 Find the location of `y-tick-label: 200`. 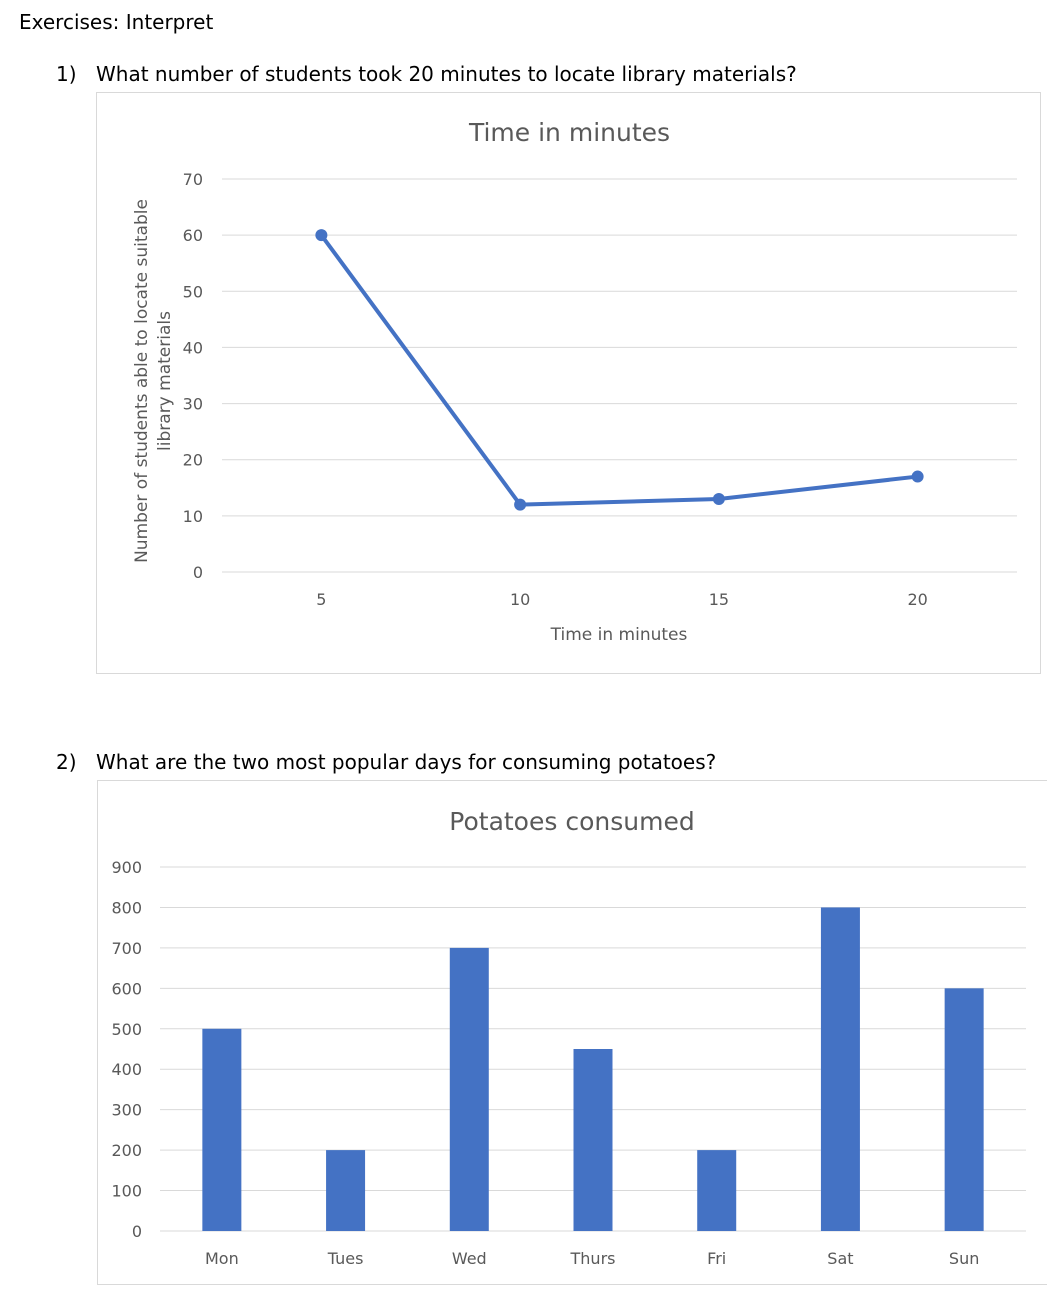

y-tick-label: 200 is located at coordinates (126, 1150).